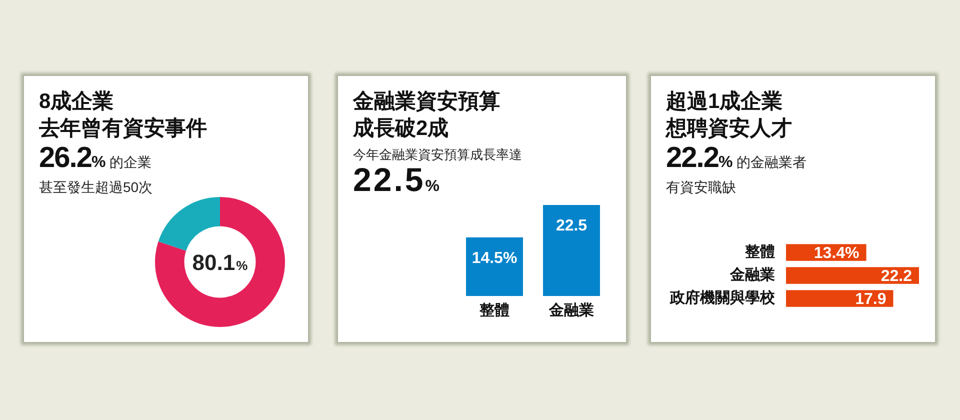  Describe the element at coordinates (95, 158) in the screenshot. I see `chart-subtitle: 26.2% 的企業` at that location.